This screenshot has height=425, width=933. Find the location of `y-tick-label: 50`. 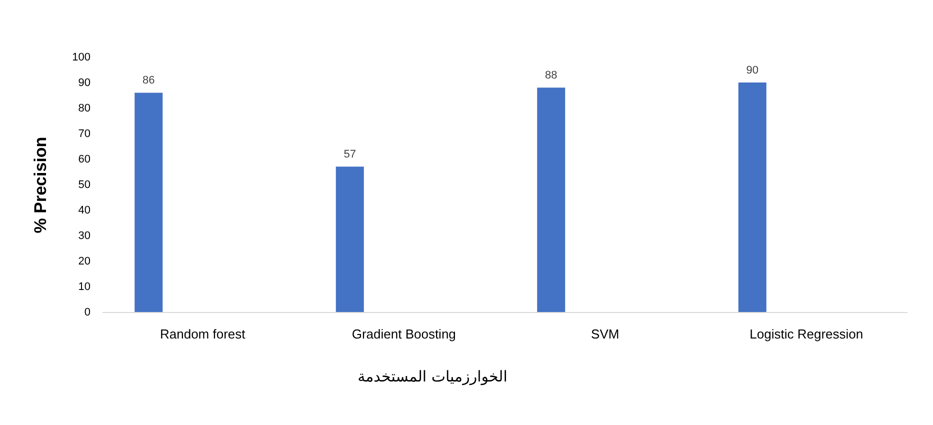

y-tick-label: 50 is located at coordinates (84, 185).